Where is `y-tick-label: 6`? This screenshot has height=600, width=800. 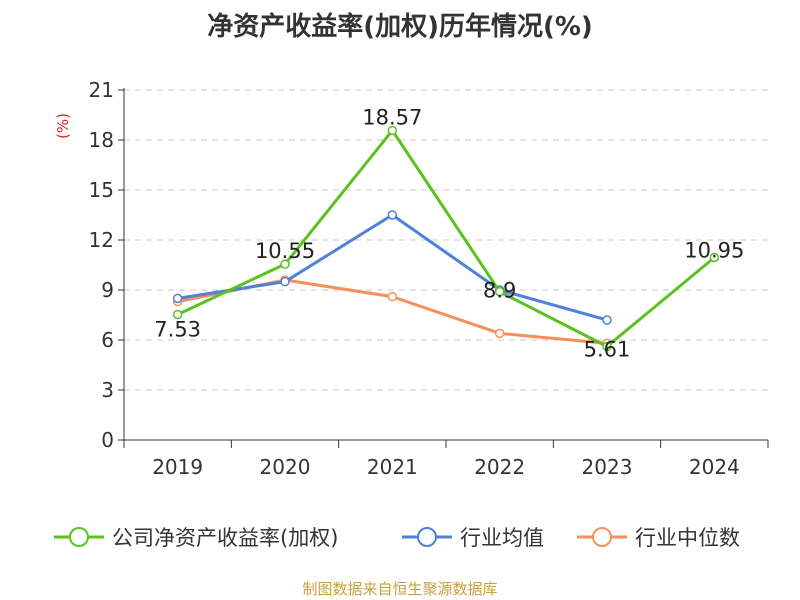
y-tick-label: 6 is located at coordinates (107, 340).